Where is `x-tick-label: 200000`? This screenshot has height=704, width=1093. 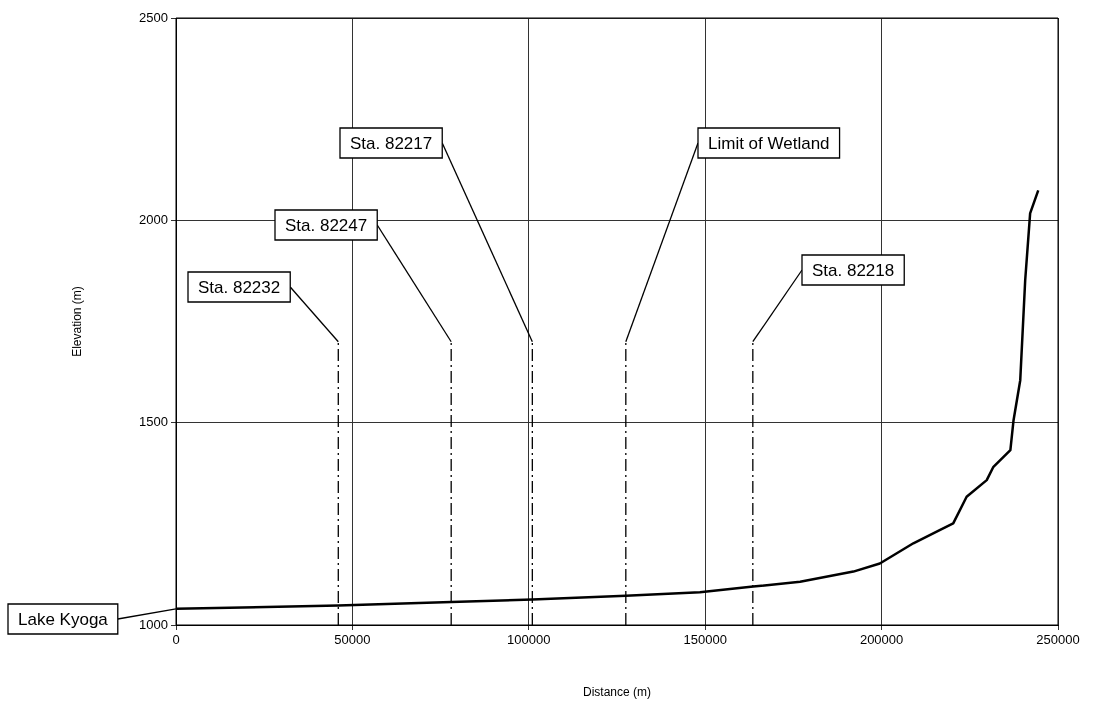 x-tick-label: 200000 is located at coordinates (881, 640).